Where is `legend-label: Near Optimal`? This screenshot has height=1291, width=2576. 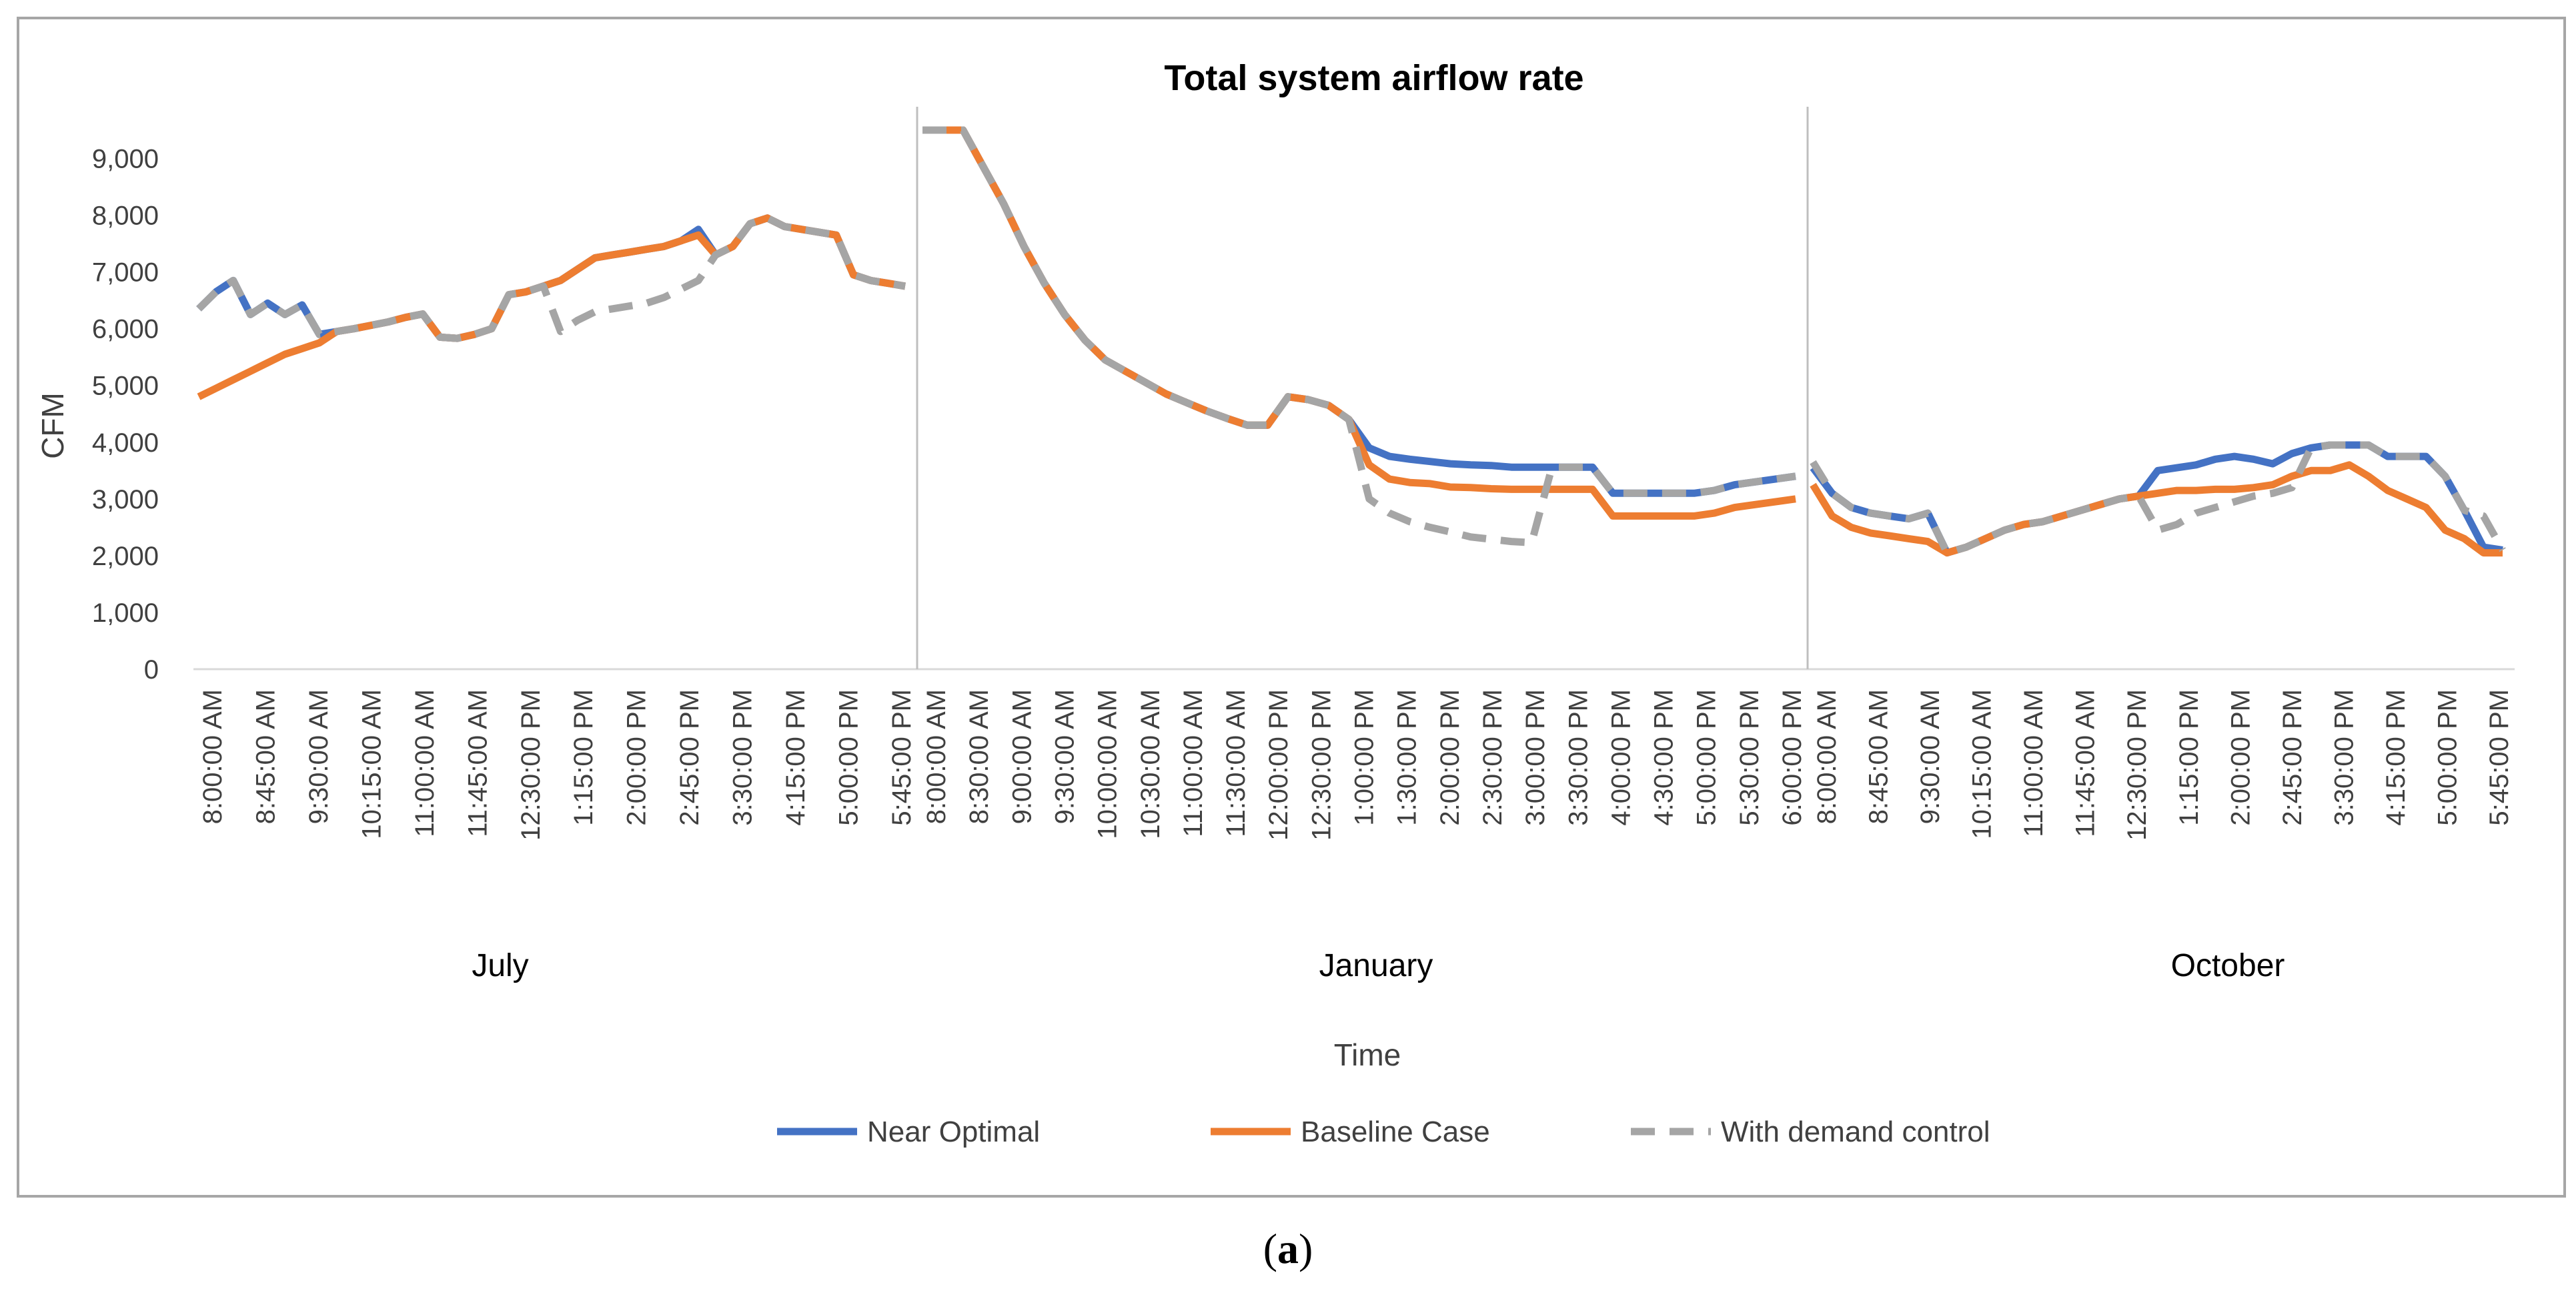
legend-label: Near Optimal is located at coordinates (953, 1132).